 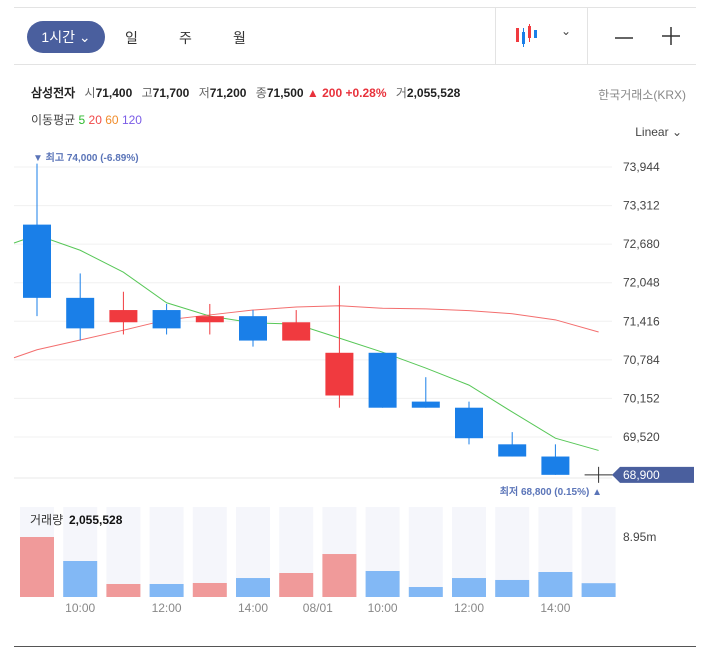 What do you see at coordinates (566, 31) in the screenshot?
I see `chart-type-chevron-icon: ⌄` at bounding box center [566, 31].